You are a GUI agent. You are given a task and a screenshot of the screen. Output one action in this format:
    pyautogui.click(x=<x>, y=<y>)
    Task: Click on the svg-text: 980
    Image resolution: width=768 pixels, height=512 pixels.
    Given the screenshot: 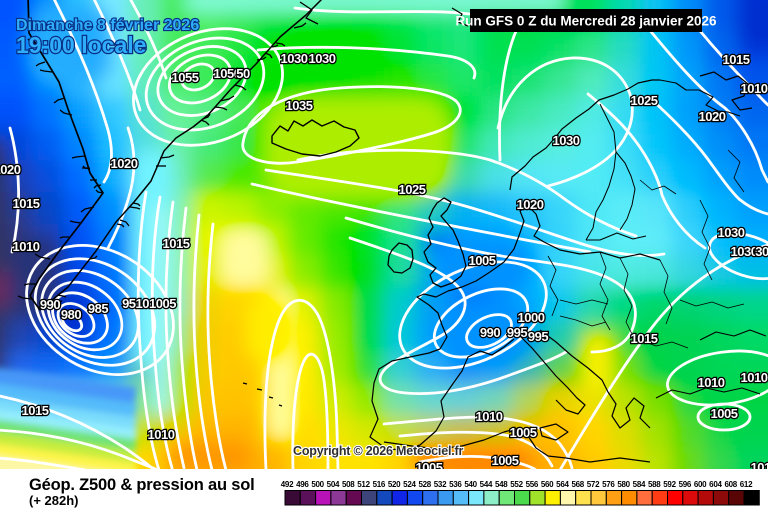 What is the action you would take?
    pyautogui.click(x=71, y=314)
    